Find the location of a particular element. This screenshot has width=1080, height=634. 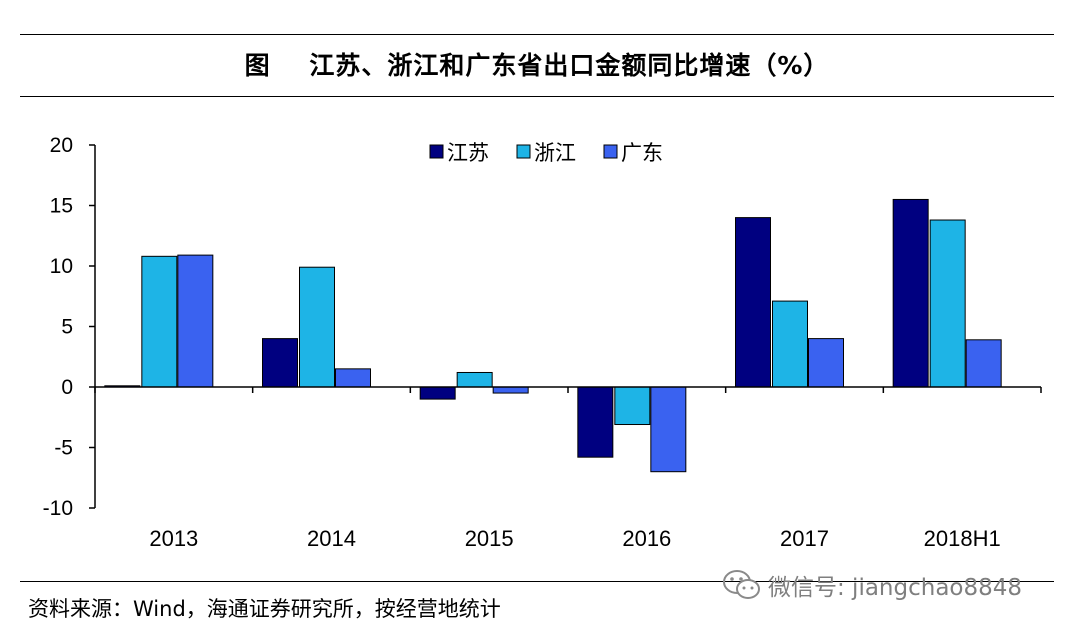

x-category-label: 2015 is located at coordinates (489, 538).